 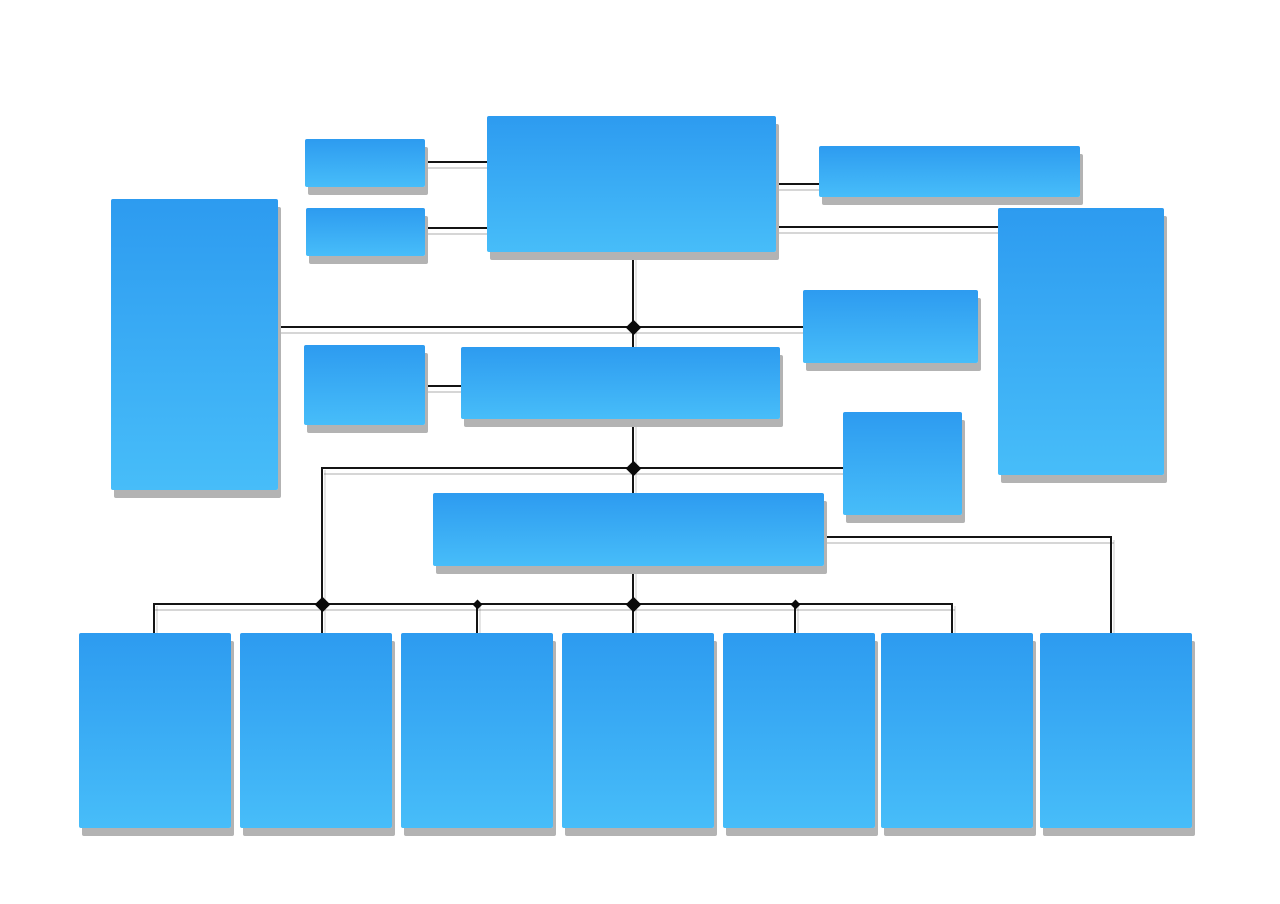 I want to click on connector-mid-left-to-mid-center, so click(x=443, y=386).